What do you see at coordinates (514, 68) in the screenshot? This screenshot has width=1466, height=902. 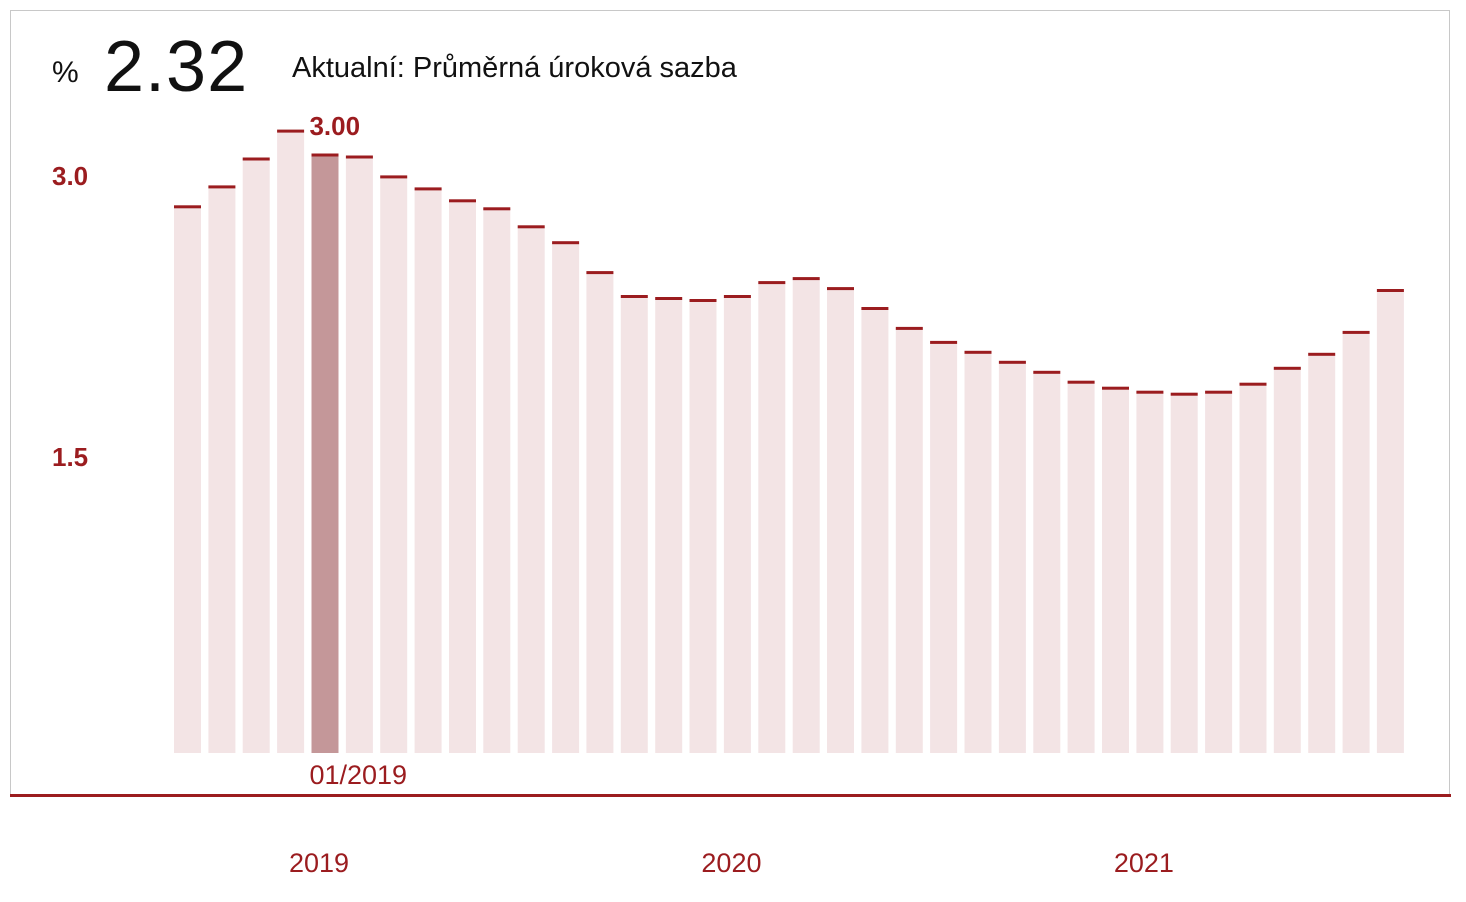 I see `chart-subtitle: Aktualní: Průměrná úroková sazba` at bounding box center [514, 68].